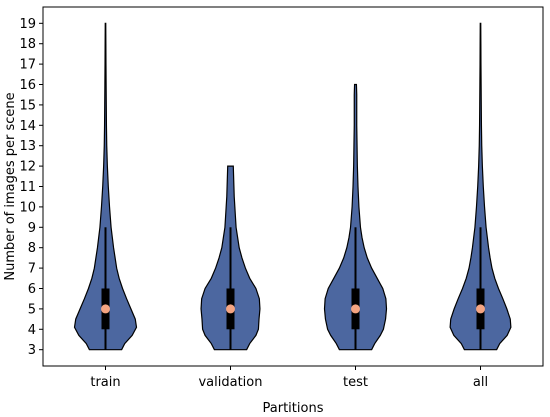 Image resolution: width=550 pixels, height=417 pixels. I want to click on x-tick-label-all: all, so click(480, 382).